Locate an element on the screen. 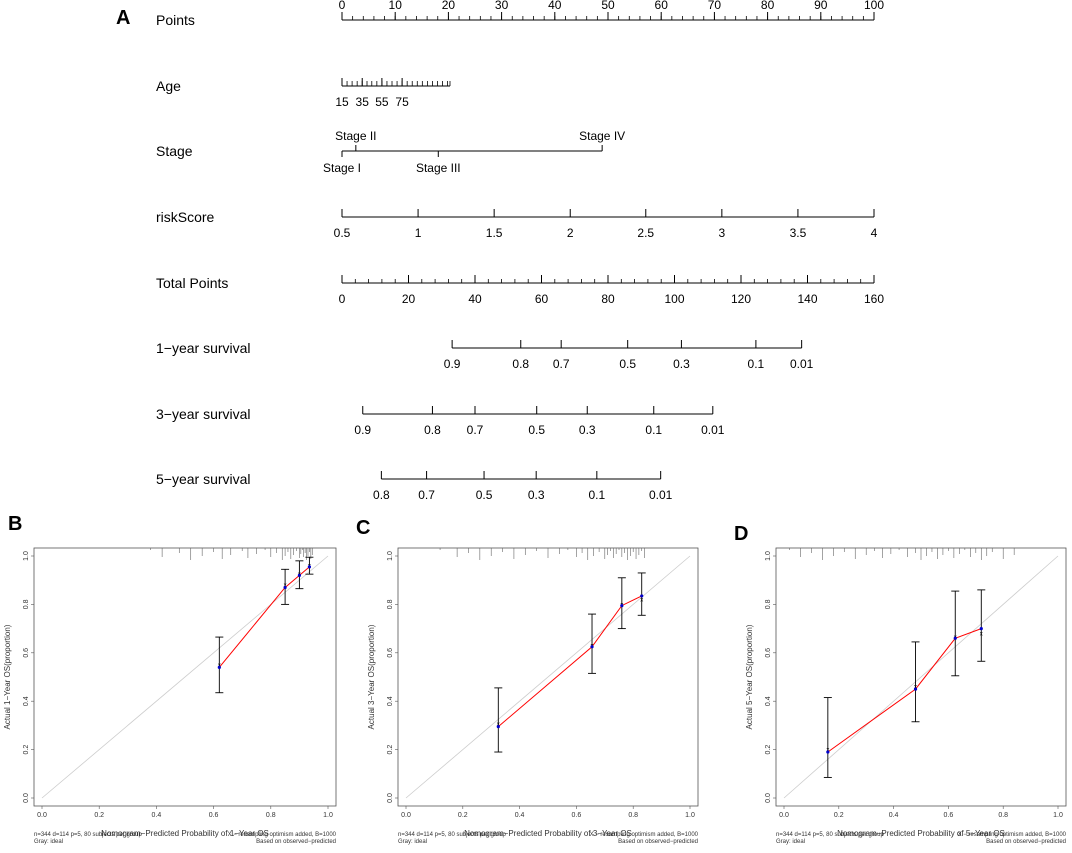 Image resolution: width=1072 pixels, height=853 pixels. y-tick-label-d: 0.6 is located at coordinates (768, 653).